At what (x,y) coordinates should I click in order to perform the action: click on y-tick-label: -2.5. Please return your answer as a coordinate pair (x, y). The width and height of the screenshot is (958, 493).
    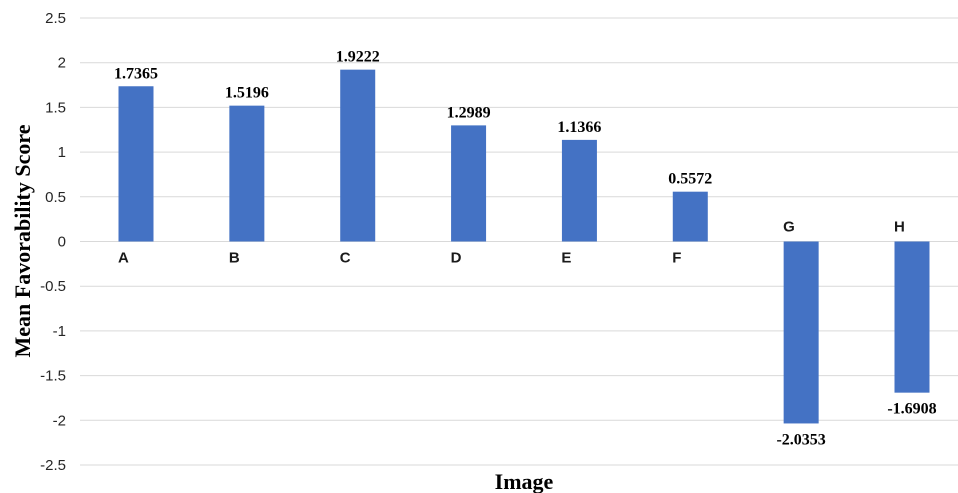
    Looking at the image, I should click on (53, 465).